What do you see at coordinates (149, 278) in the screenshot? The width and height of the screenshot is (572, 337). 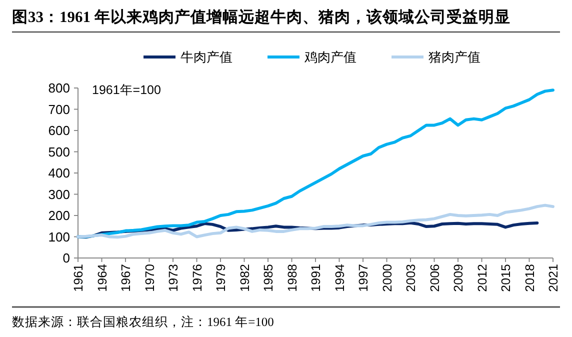 I see `x-tick-label: 1970` at bounding box center [149, 278].